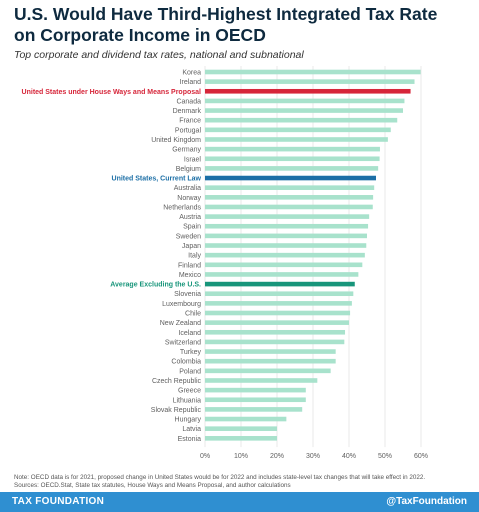  What do you see at coordinates (181, 304) in the screenshot?
I see `category-label: Luxembourg` at bounding box center [181, 304].